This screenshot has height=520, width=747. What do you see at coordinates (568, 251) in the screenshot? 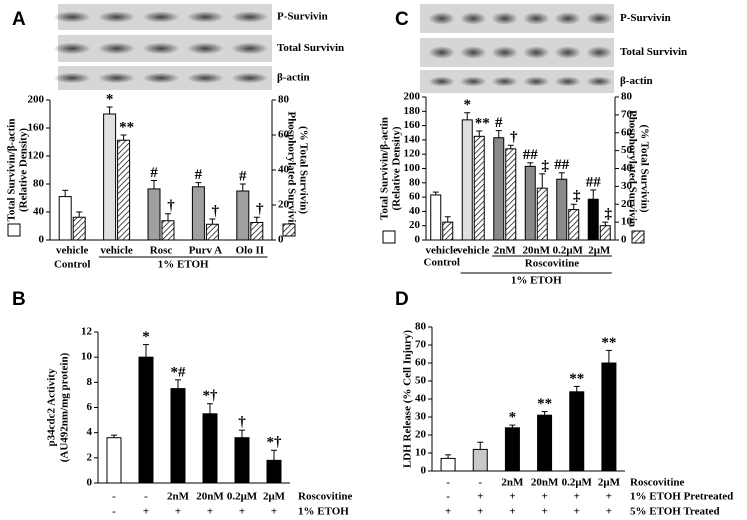
I see `x-tick-label: 0.2μM` at bounding box center [568, 251].